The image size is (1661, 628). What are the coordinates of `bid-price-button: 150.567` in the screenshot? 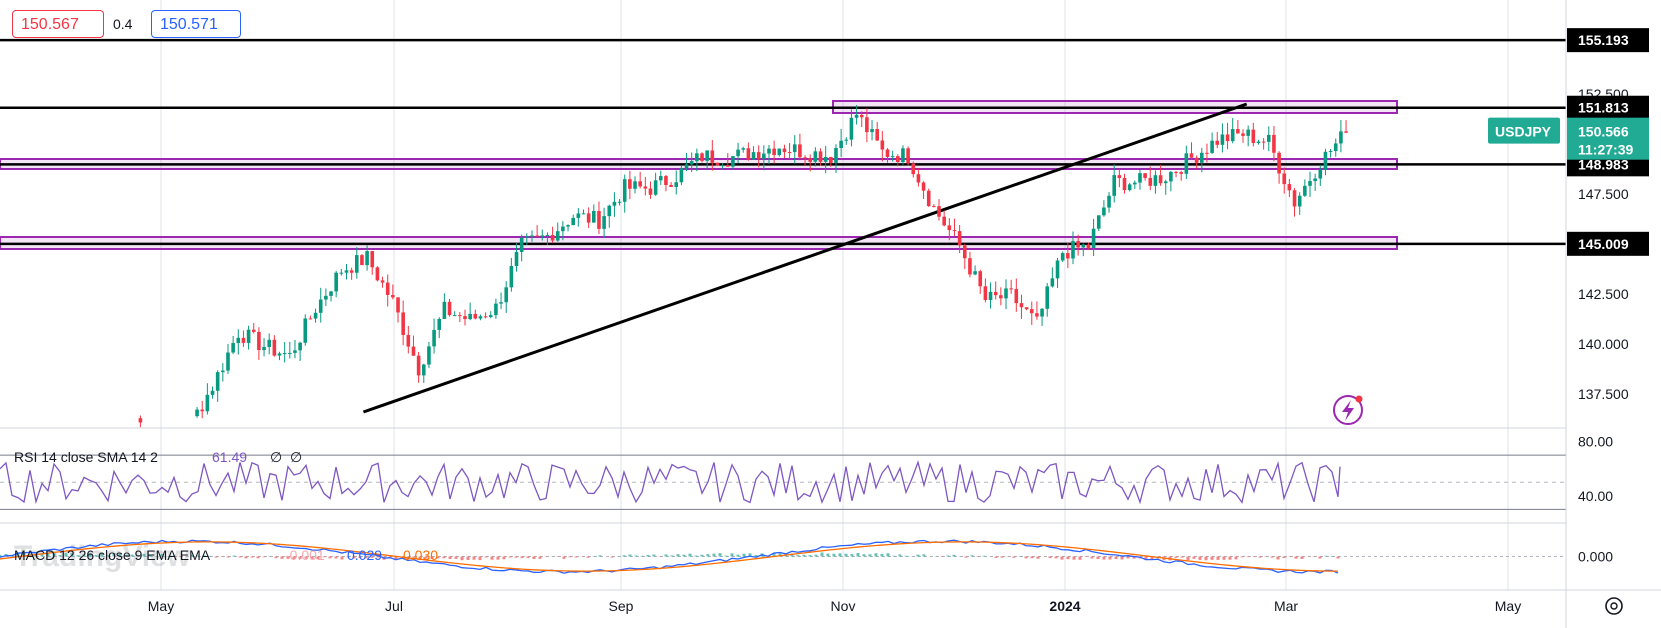 It's located at (58, 24).